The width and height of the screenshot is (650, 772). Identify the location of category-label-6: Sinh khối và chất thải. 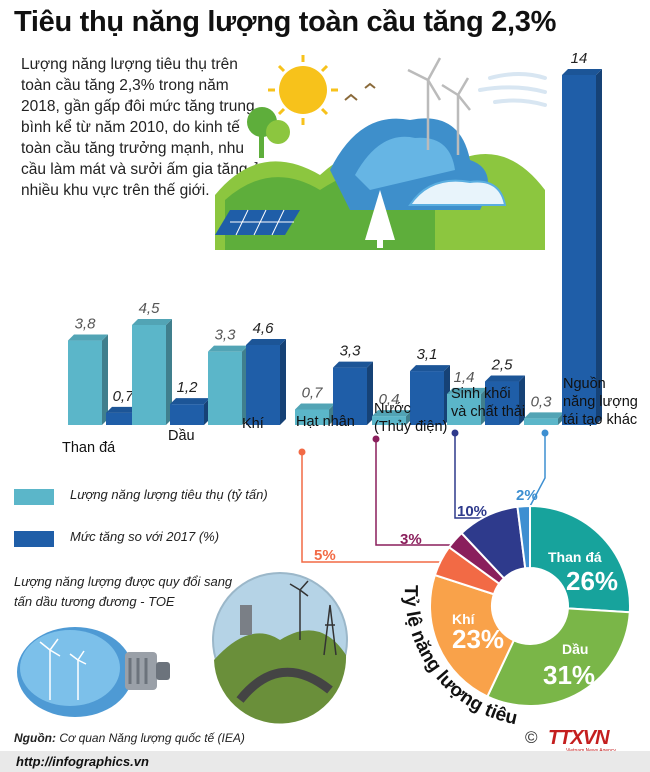
(488, 403).